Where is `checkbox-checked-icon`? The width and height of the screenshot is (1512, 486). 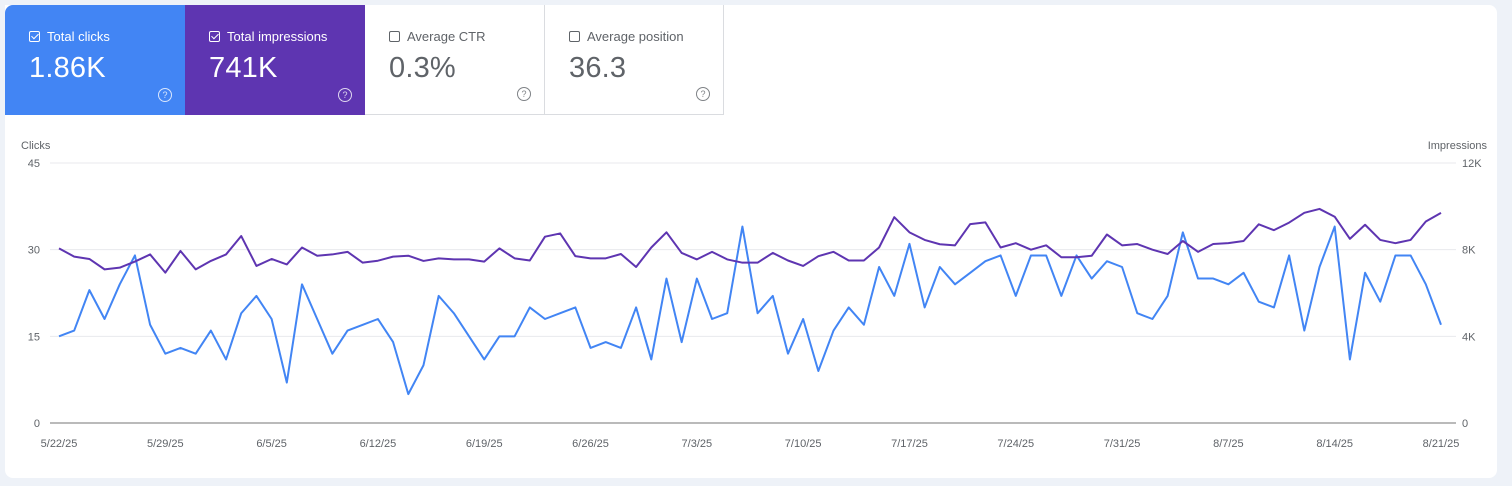
checkbox-checked-icon is located at coordinates (214, 36).